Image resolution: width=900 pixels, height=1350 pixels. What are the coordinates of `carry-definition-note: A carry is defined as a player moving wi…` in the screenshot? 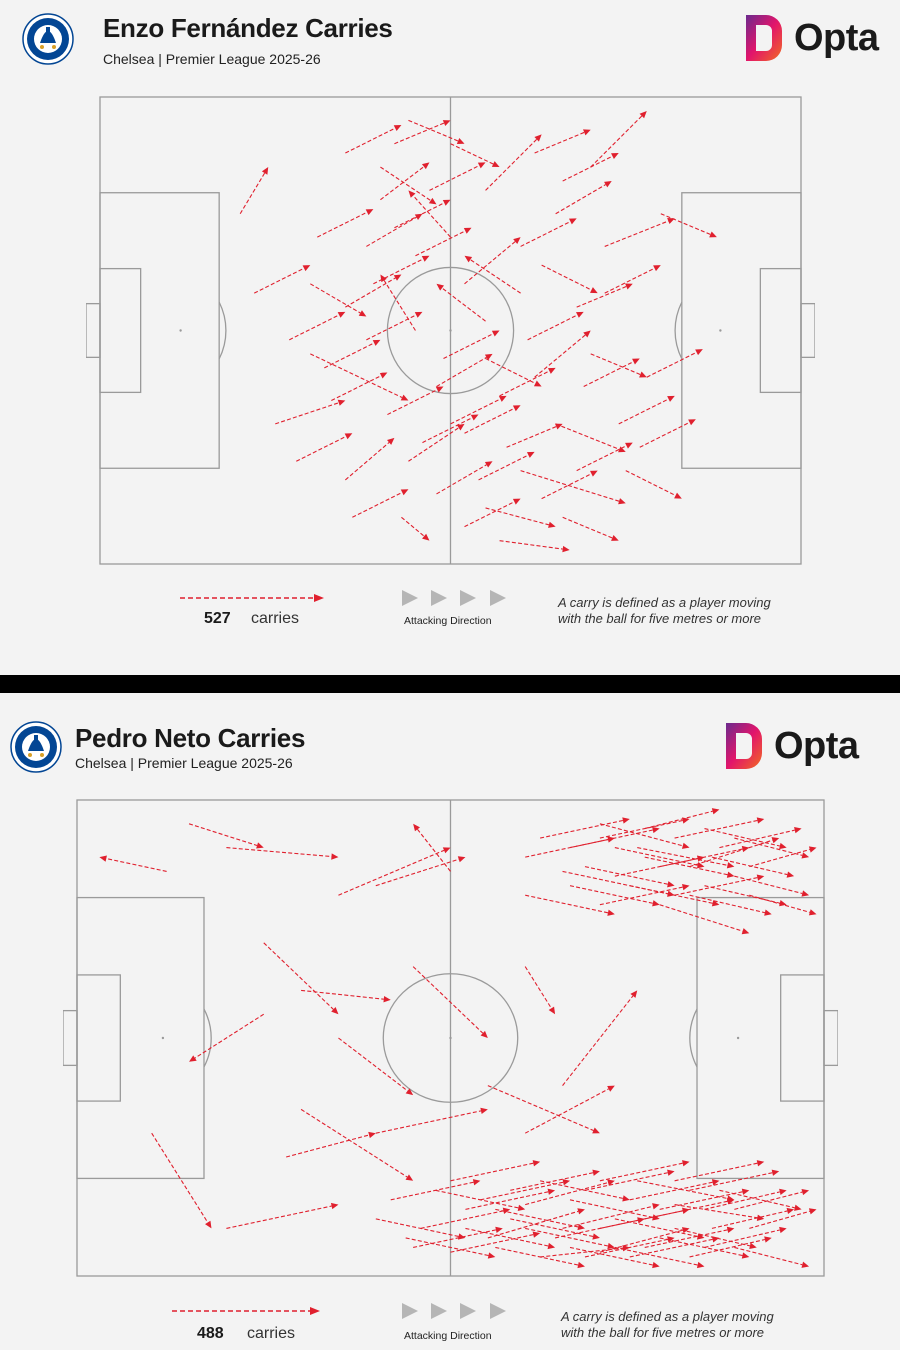 It's located at (664, 611).